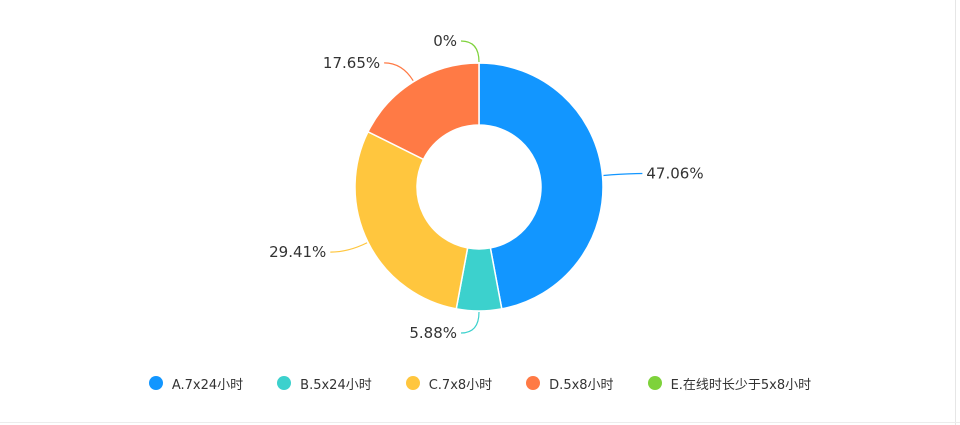  Describe the element at coordinates (399, 72) in the screenshot. I see `leader-line-d` at that location.